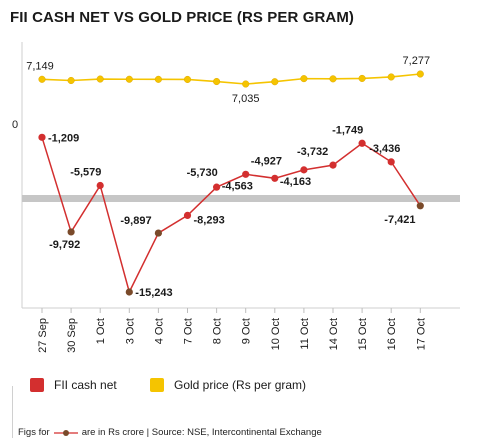  Describe the element at coordinates (85, 172) in the screenshot. I see `fii-label-2: -5,579` at that location.